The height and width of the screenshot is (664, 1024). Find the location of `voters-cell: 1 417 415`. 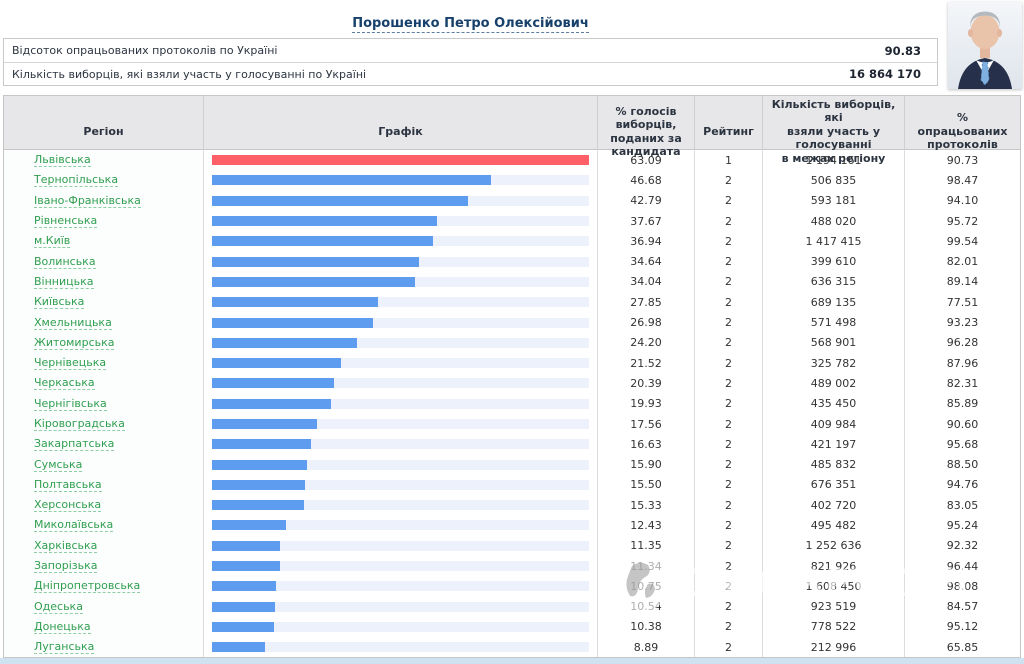

voters-cell: 1 417 415 is located at coordinates (834, 241).